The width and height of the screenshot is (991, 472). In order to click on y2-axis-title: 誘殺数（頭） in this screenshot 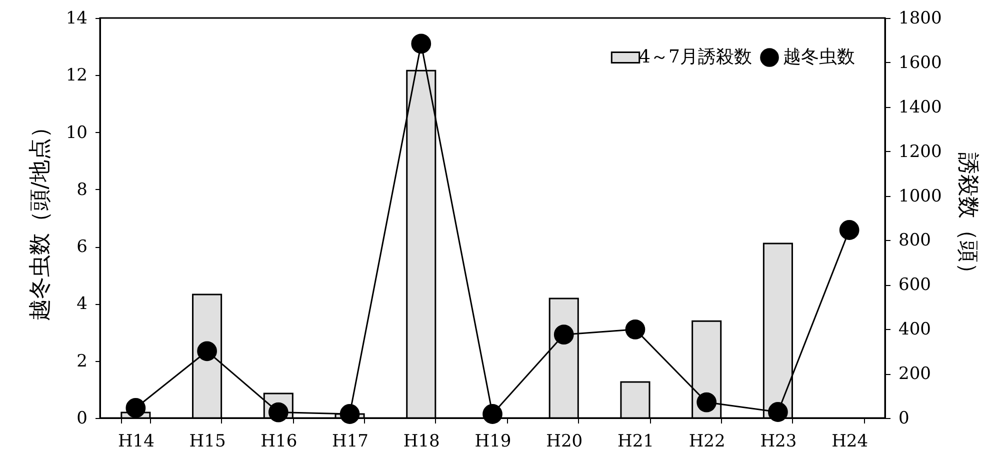, I will do `click(967, 218)`.